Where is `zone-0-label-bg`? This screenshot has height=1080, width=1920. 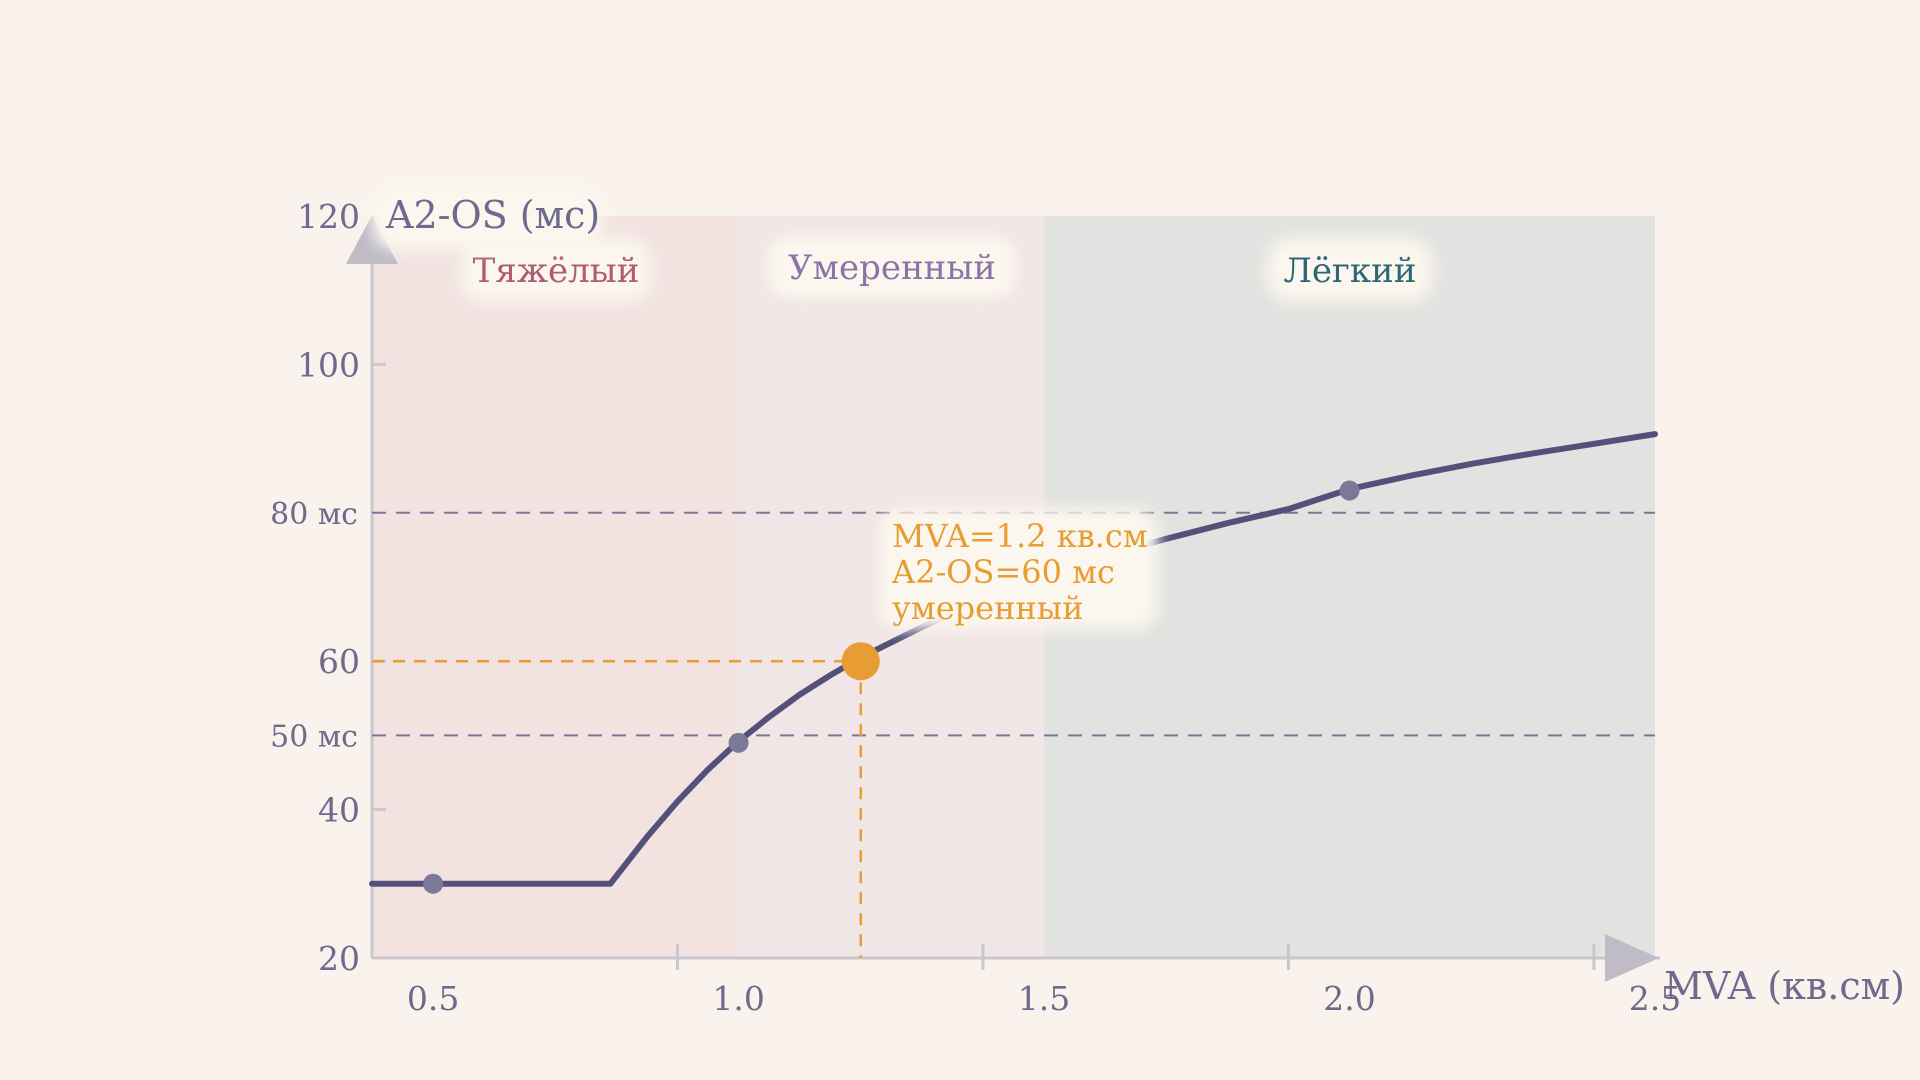 zone-0-label-bg is located at coordinates (556, 270).